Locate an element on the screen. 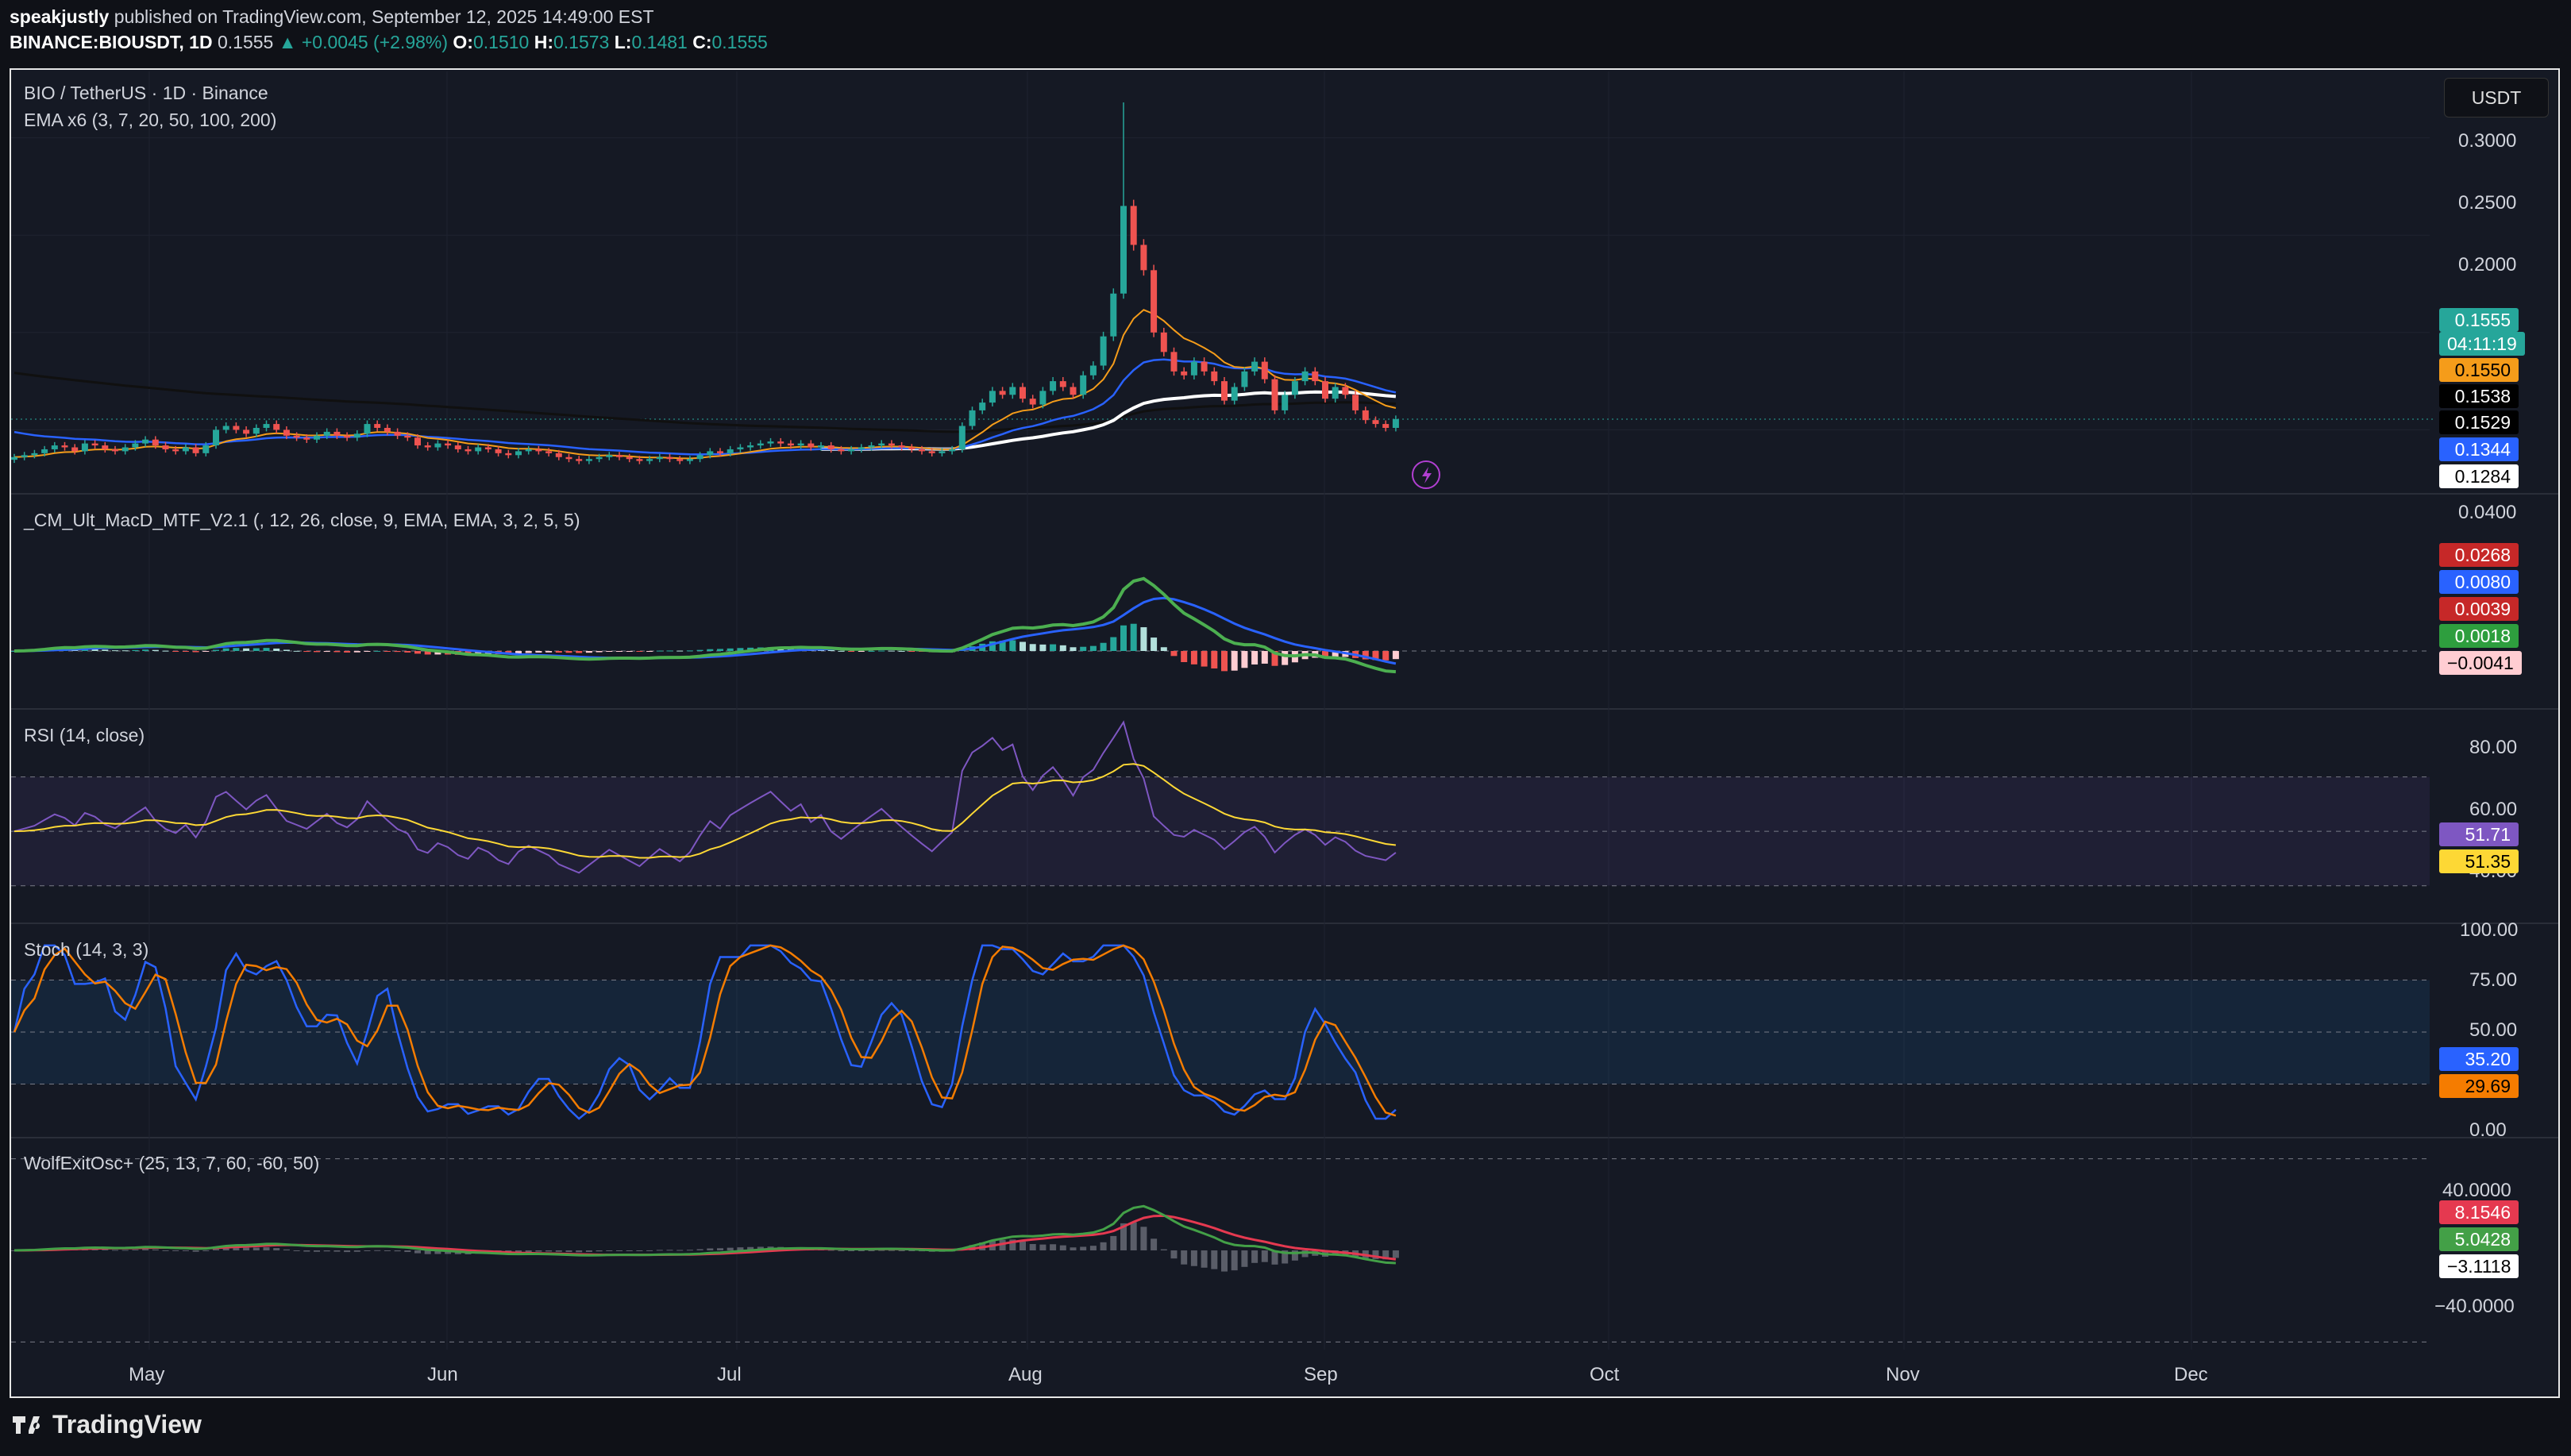  flash-icon-bolt is located at coordinates (1427, 475).